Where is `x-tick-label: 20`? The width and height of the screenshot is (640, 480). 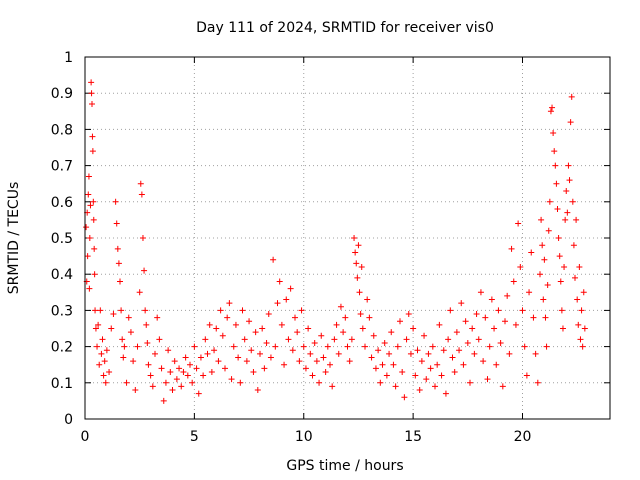
x-tick-label: 20 is located at coordinates (523, 437).